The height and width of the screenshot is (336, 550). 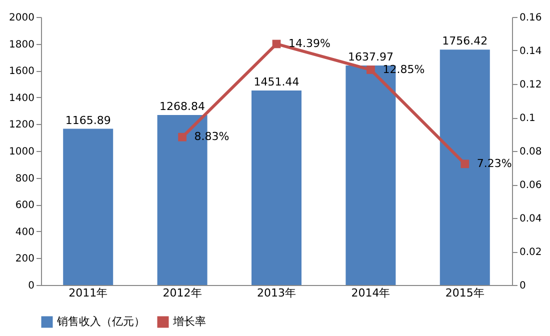 What do you see at coordinates (531, 51) in the screenshot?
I see `y2-tick-label: 0.14` at bounding box center [531, 51].